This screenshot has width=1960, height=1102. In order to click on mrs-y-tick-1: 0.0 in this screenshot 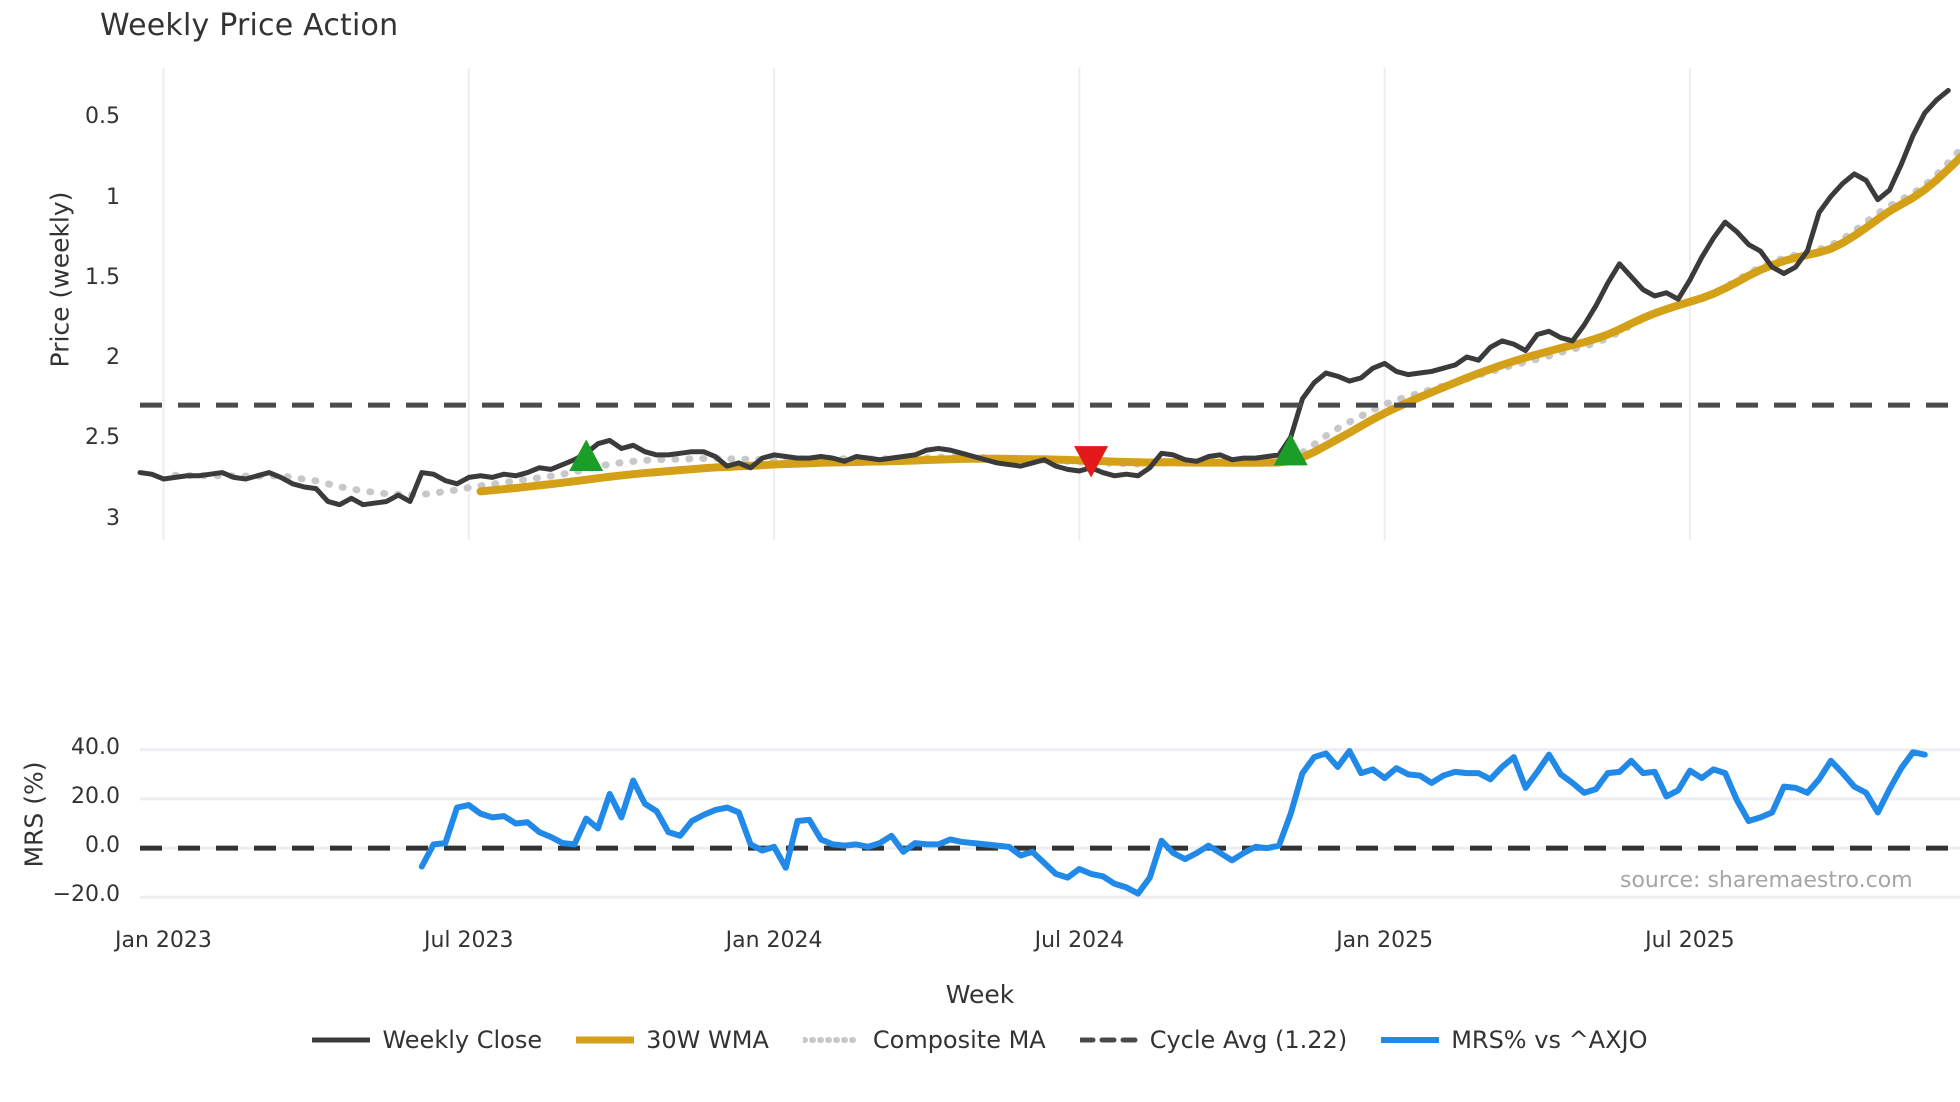, I will do `click(102, 846)`.